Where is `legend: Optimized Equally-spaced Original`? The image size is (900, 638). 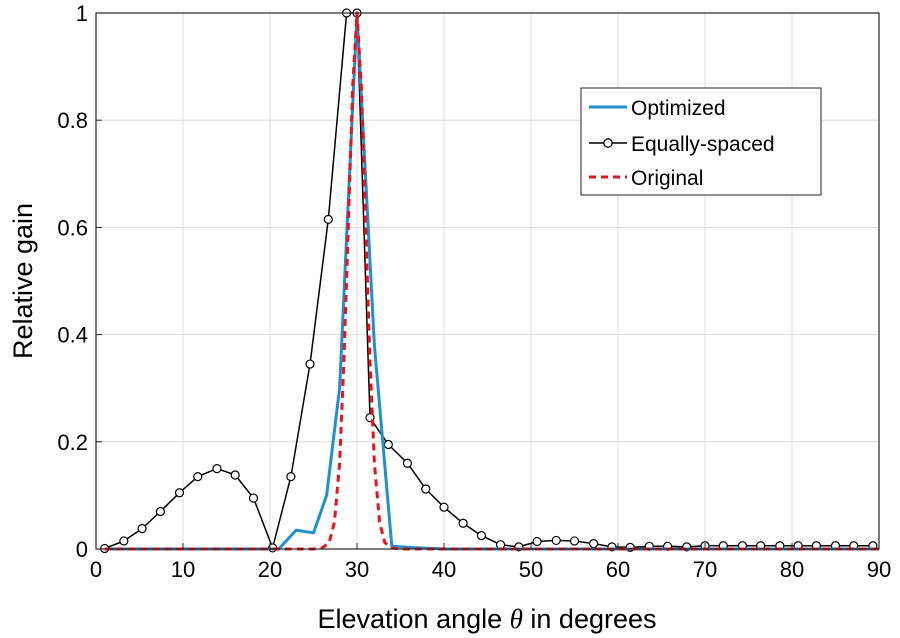 legend: Optimized Equally-spaced Original is located at coordinates (701, 141).